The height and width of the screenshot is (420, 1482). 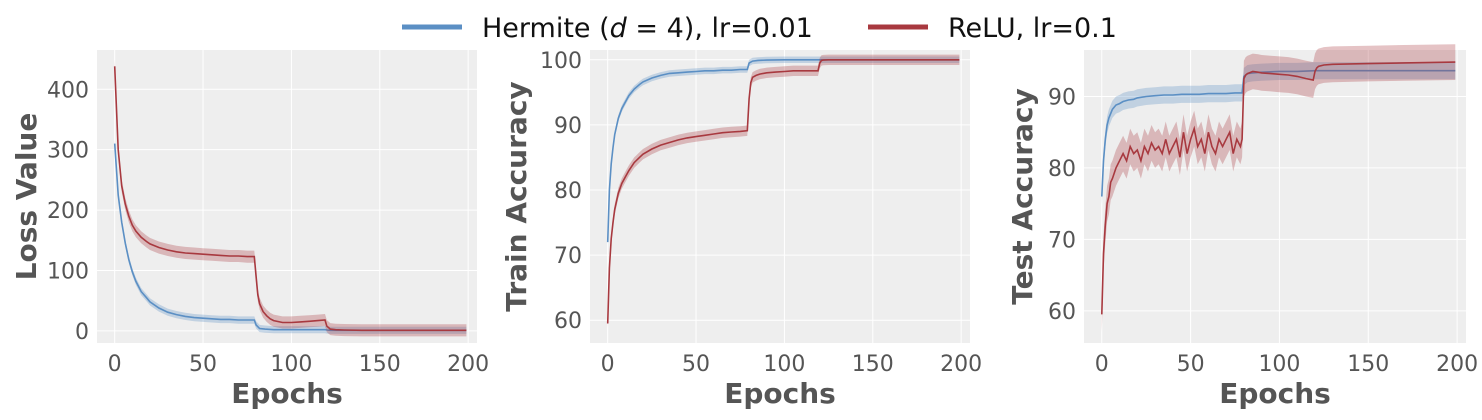 I want to click on y-tick-label: 300, so click(x=68, y=151).